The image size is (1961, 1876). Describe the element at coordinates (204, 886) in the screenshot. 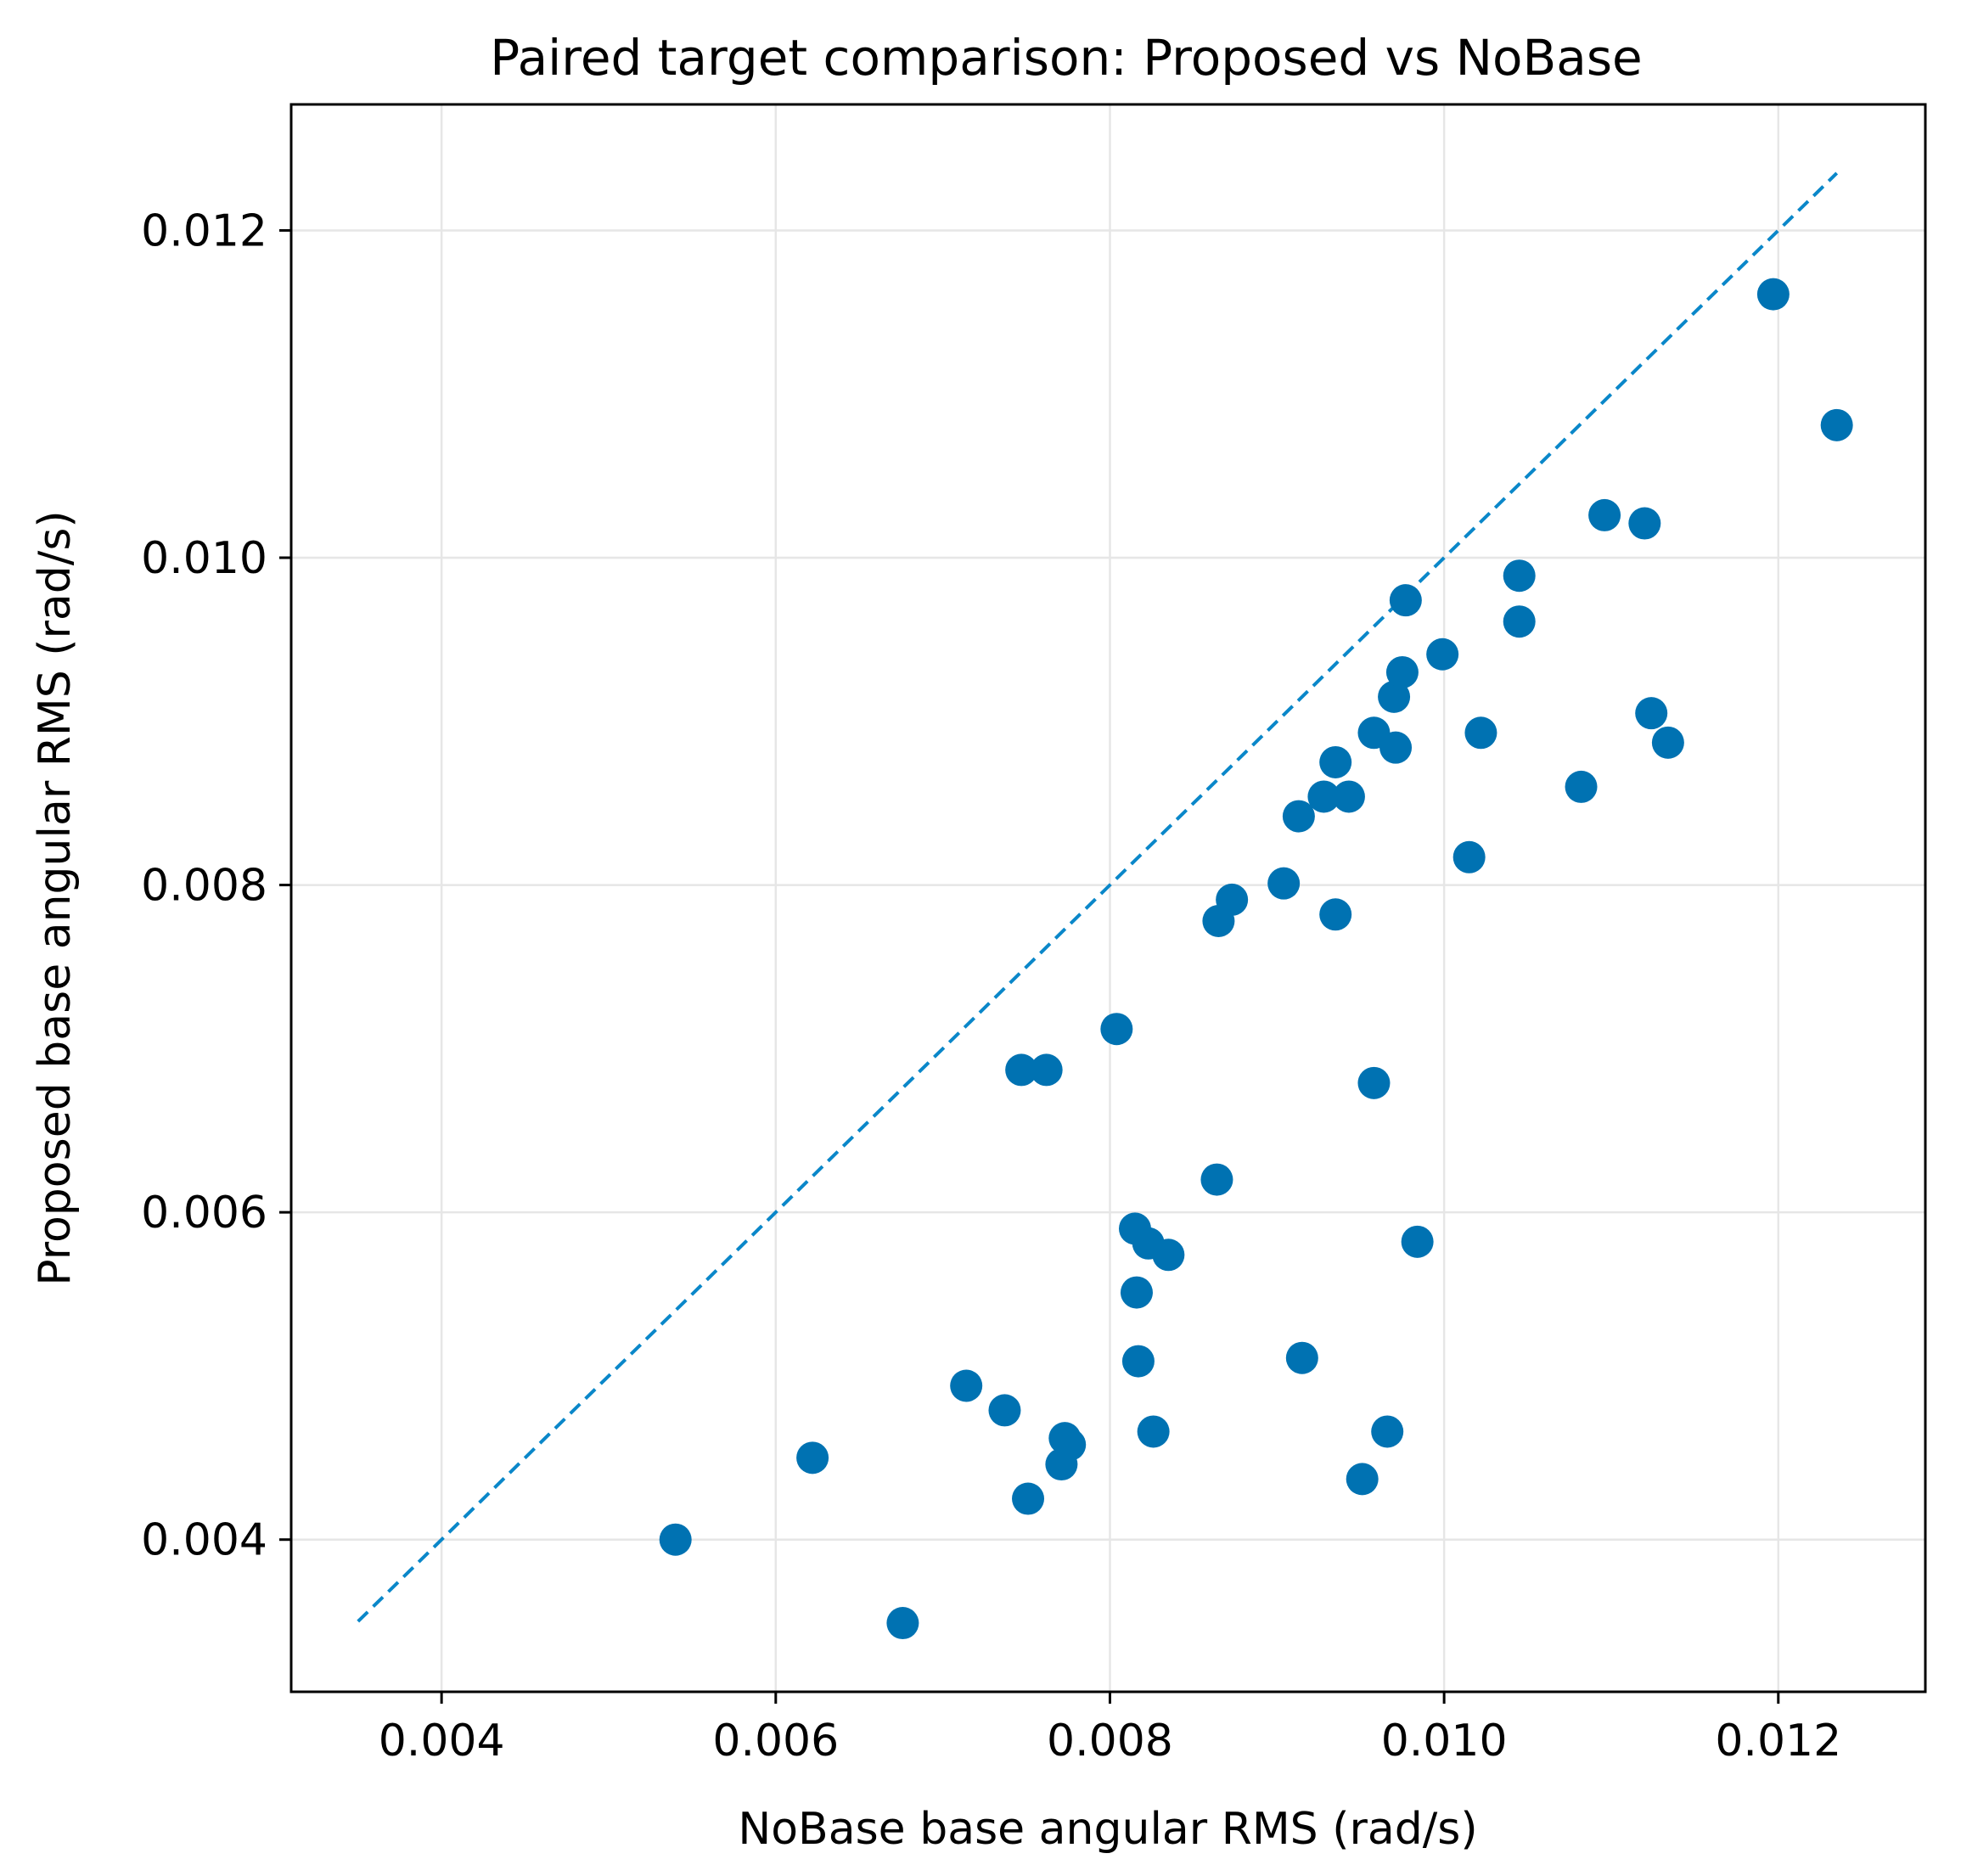

I see `y-tick-label: 0.008` at that location.